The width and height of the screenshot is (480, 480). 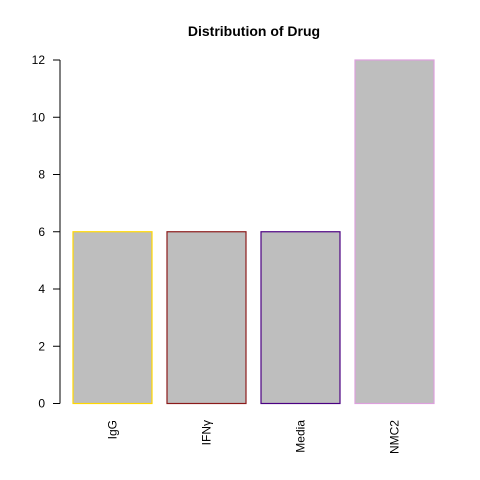 I want to click on x-tick-label: Media, so click(x=301, y=436).